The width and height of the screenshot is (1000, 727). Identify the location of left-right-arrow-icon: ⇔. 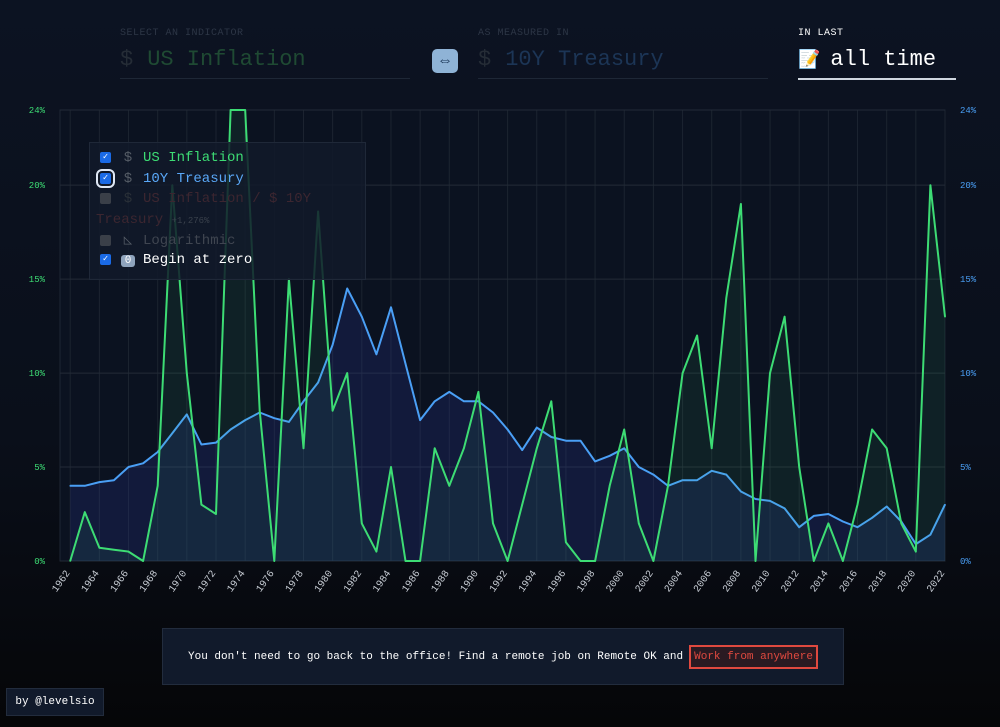
(445, 61).